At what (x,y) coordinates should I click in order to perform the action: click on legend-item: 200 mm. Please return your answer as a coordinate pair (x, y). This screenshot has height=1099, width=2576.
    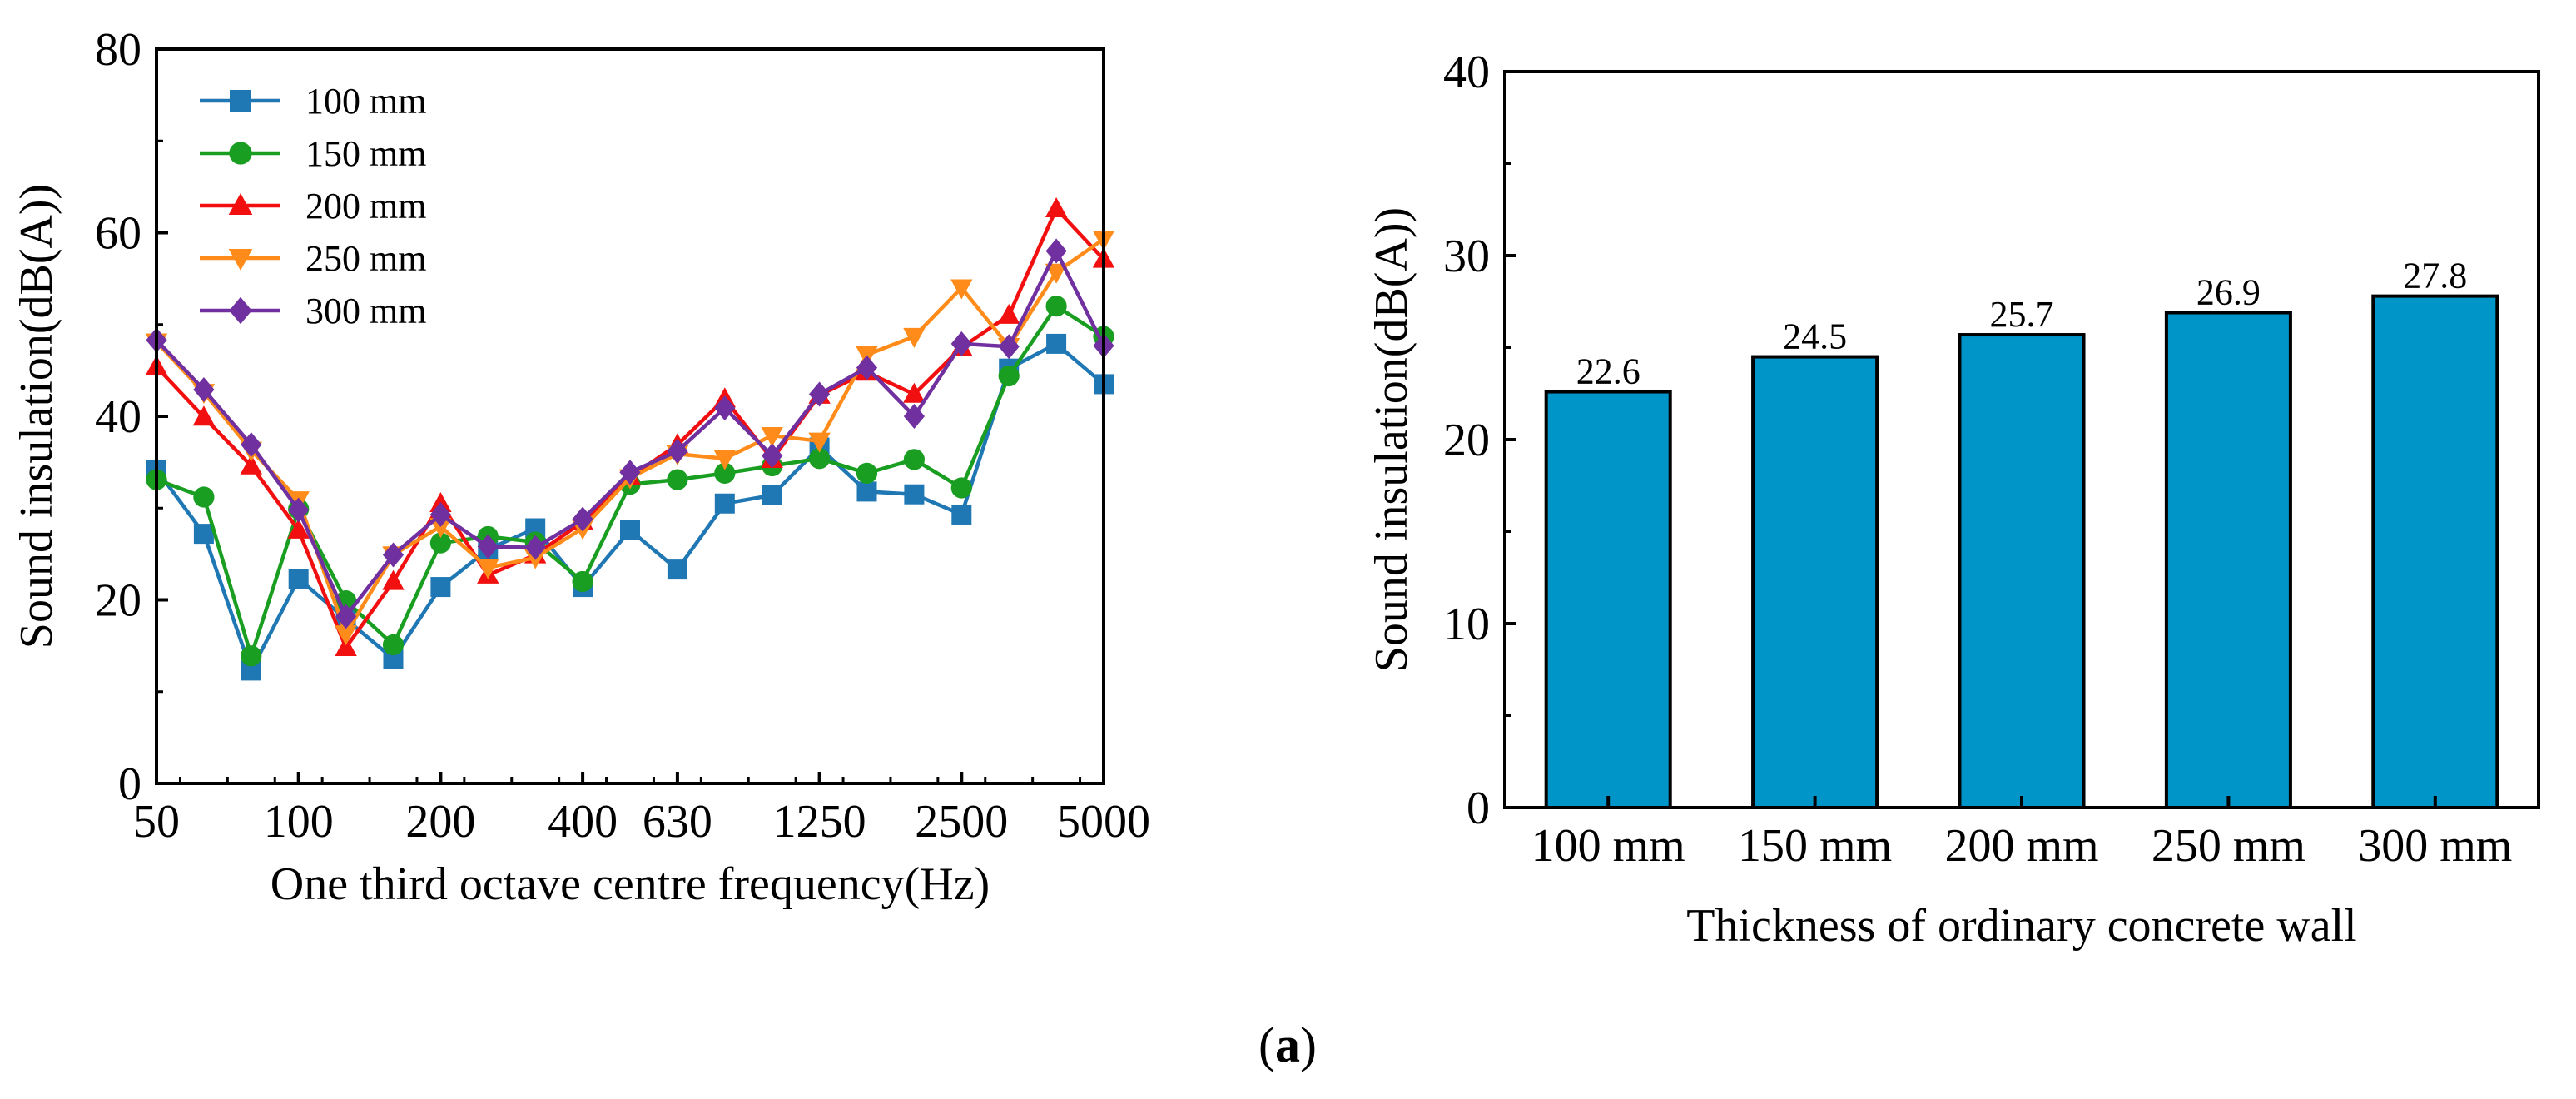
    Looking at the image, I should click on (313, 206).